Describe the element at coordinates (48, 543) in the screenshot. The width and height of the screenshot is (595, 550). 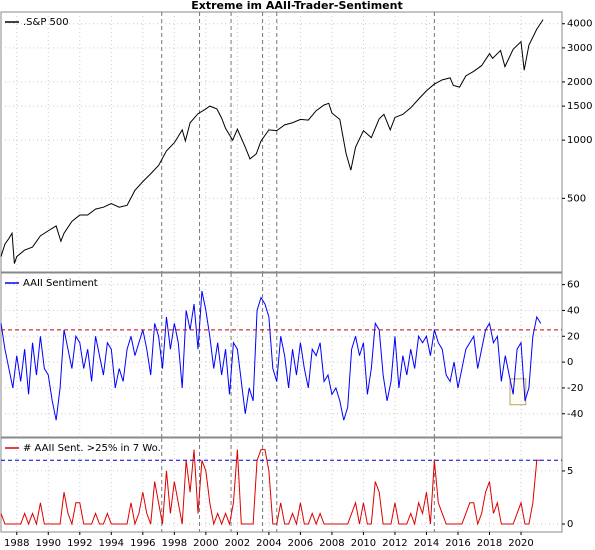
I see `x-tick-label: 1990` at that location.